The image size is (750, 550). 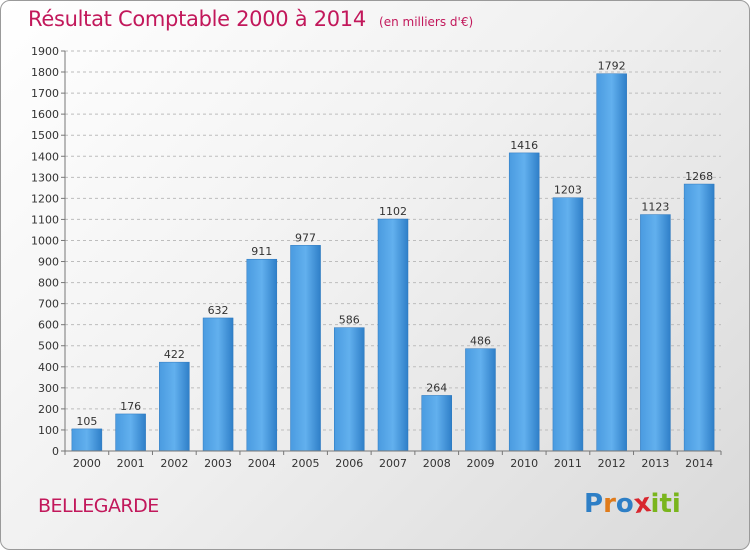 I want to click on city-name: BELLEGARDE, so click(x=98, y=506).